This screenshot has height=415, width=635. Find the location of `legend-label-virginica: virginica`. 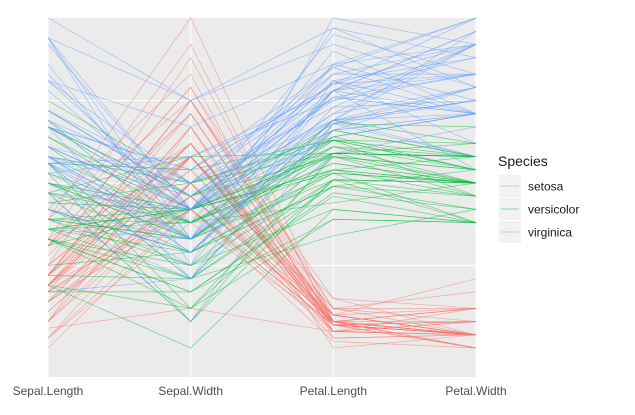

legend-label-virginica: virginica is located at coordinates (550, 233).